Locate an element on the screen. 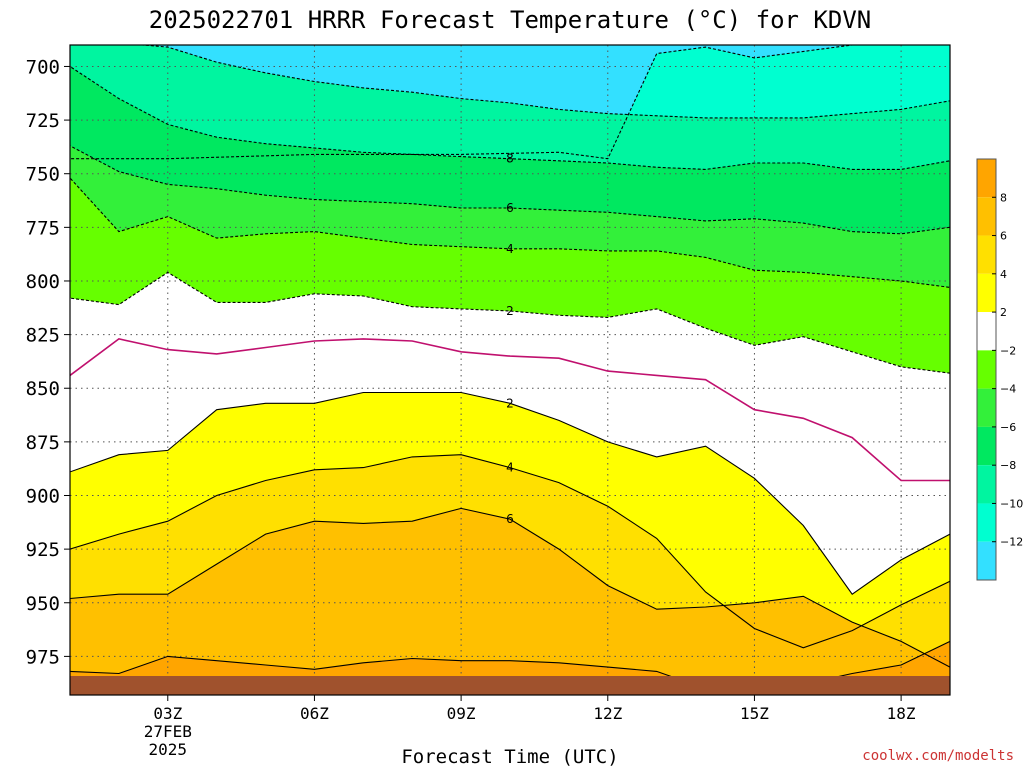 This screenshot has width=1024, height=768. x-tick-label: 12Z is located at coordinates (607, 713).